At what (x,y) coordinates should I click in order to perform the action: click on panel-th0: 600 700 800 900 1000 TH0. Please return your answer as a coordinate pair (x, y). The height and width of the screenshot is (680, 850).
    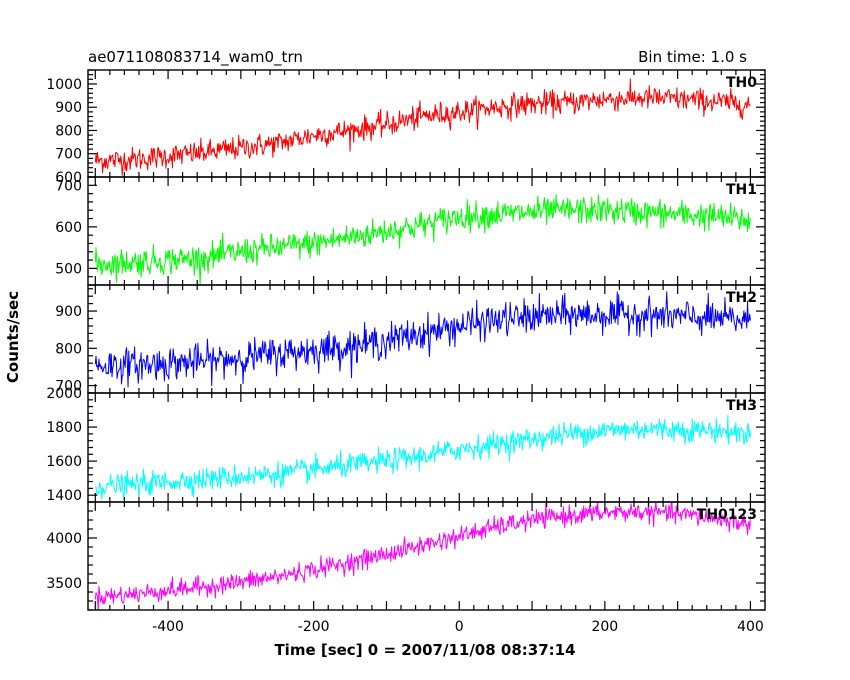
    Looking at the image, I should click on (406, 127).